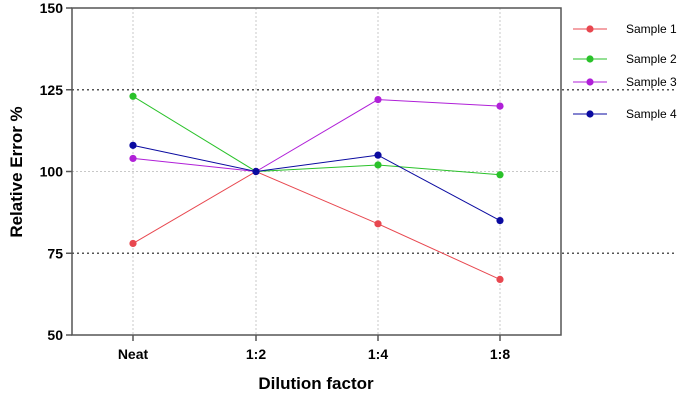 The height and width of the screenshot is (393, 681). I want to click on legend-label: Sample 1, so click(651, 29).